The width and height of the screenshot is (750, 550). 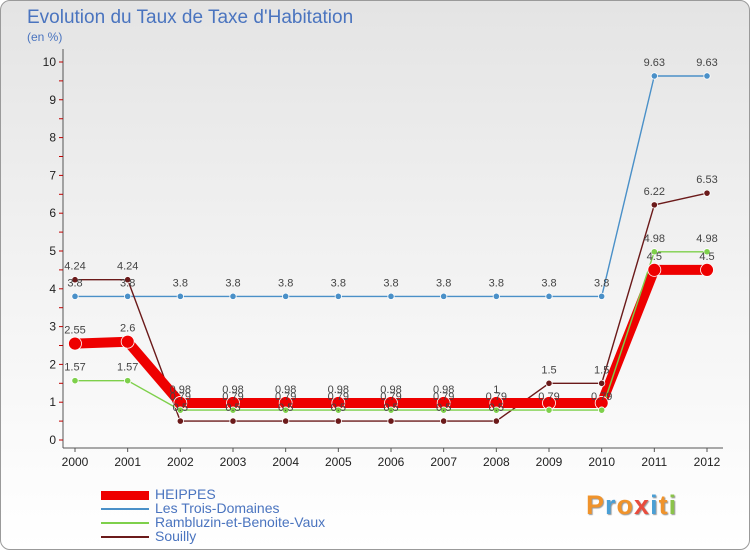 I want to click on data-label-souilly: 6.22, so click(x=654, y=192).